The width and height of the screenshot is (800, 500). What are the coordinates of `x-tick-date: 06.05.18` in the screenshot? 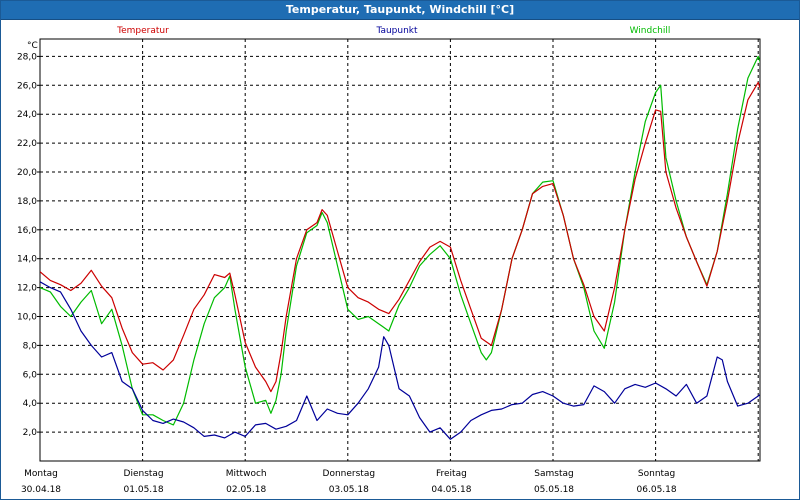 It's located at (657, 490).